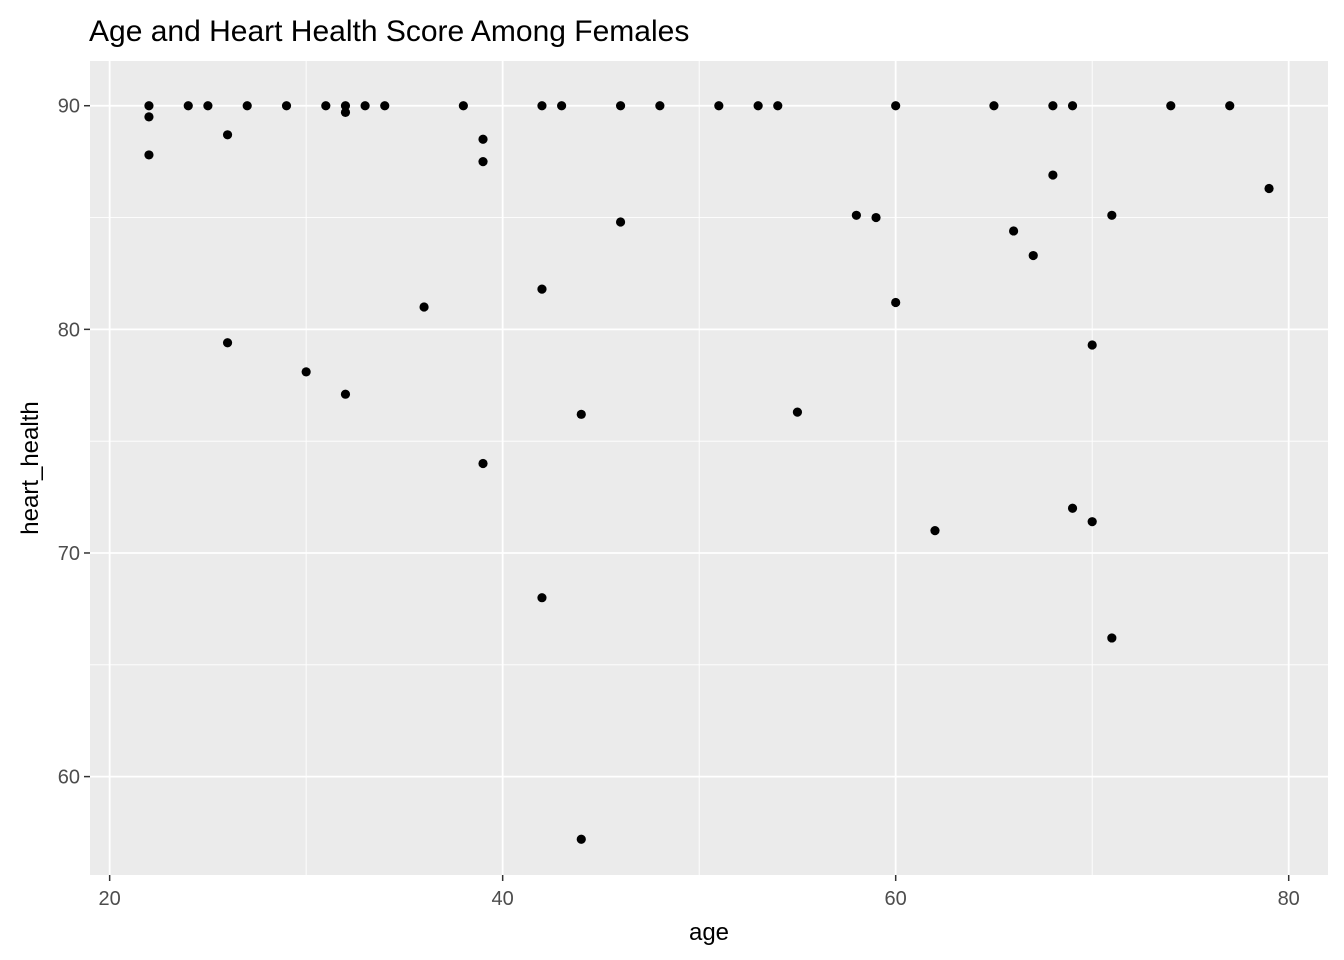 Image resolution: width=1344 pixels, height=960 pixels. What do you see at coordinates (69, 442) in the screenshot?
I see `y-axis-tick-labels: 60 70 80 90` at bounding box center [69, 442].